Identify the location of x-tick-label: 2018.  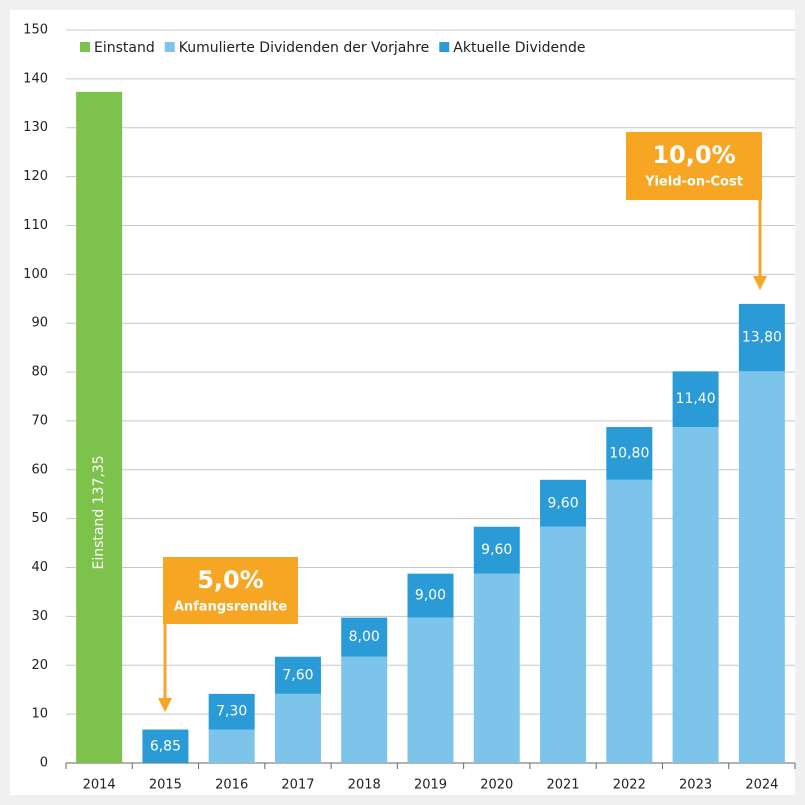
(364, 785).